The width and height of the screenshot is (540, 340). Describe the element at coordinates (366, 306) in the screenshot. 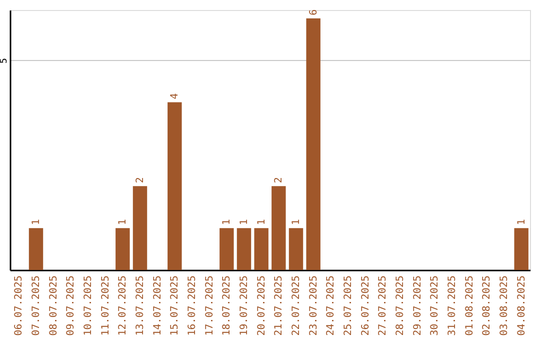

I see `x-tick-label: 26.07.2025` at that location.